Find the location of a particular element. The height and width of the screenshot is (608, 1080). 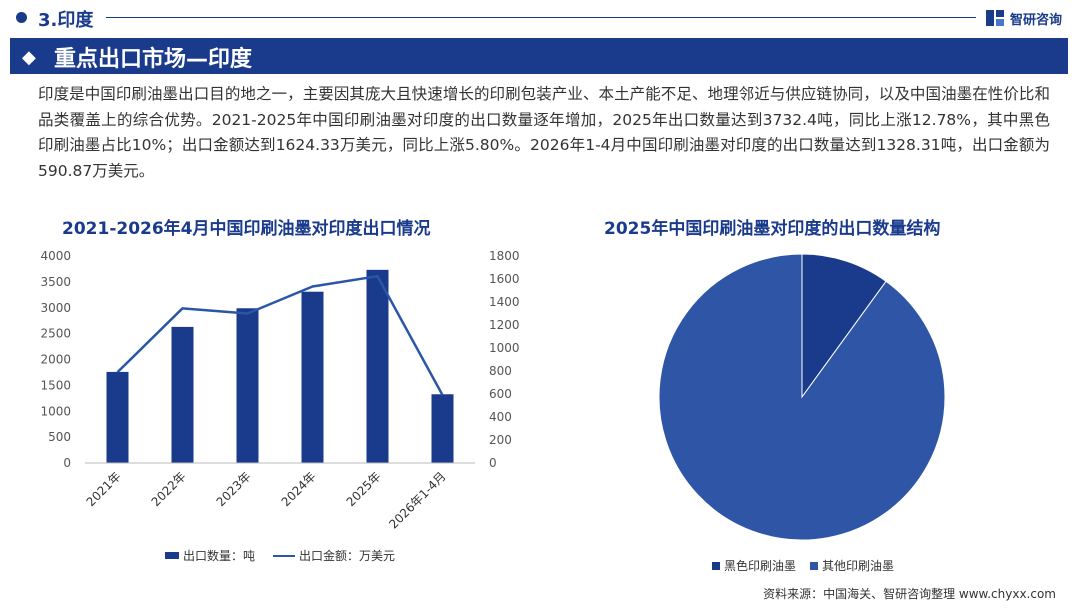

section-title: 3.印度 is located at coordinates (66, 20).